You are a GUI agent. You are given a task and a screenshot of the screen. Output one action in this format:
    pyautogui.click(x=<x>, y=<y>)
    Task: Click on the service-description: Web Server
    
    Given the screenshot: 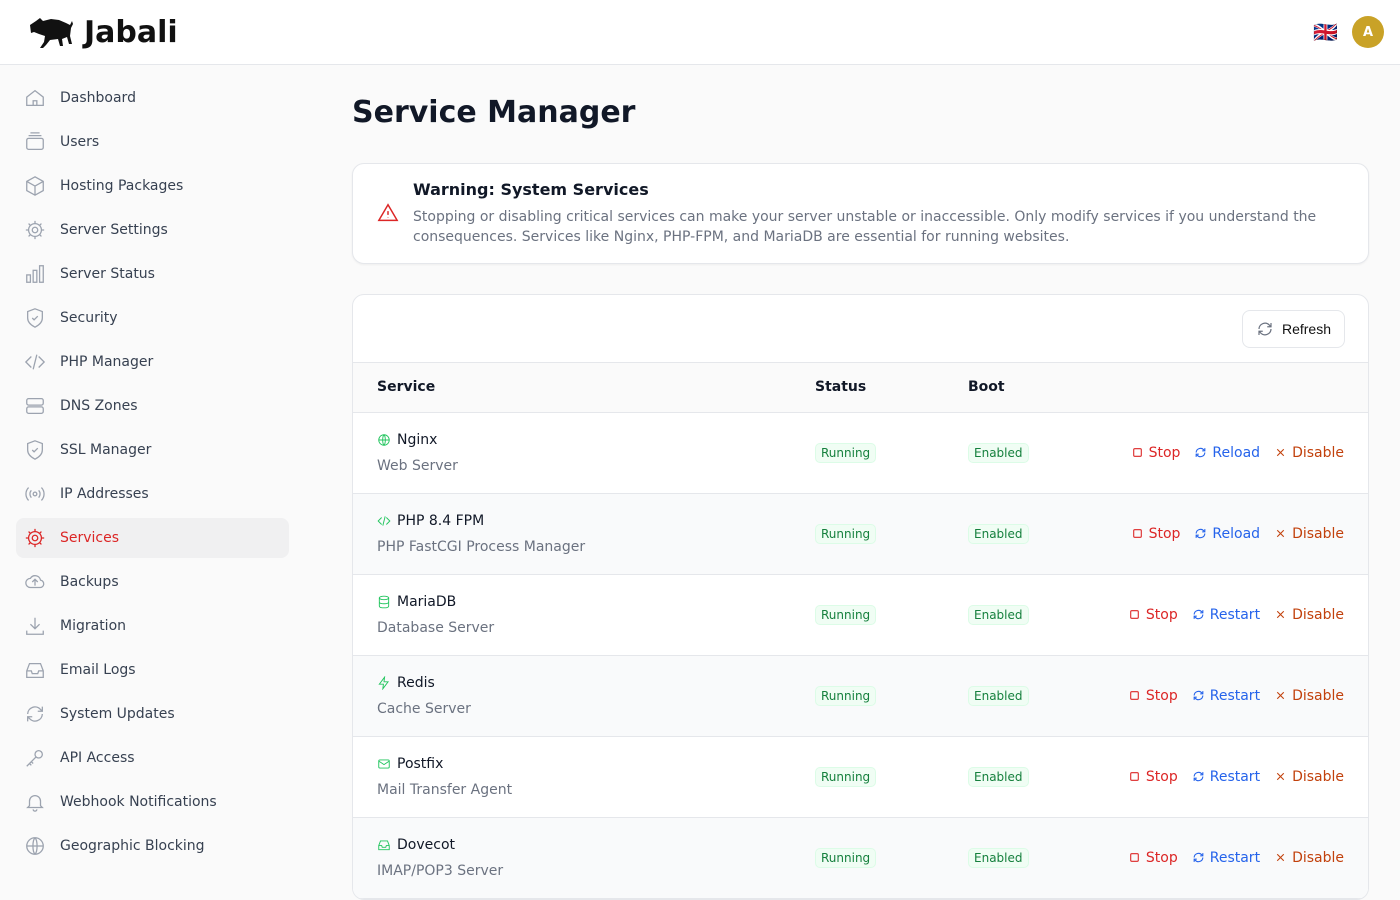 What is the action you would take?
    pyautogui.click(x=417, y=465)
    